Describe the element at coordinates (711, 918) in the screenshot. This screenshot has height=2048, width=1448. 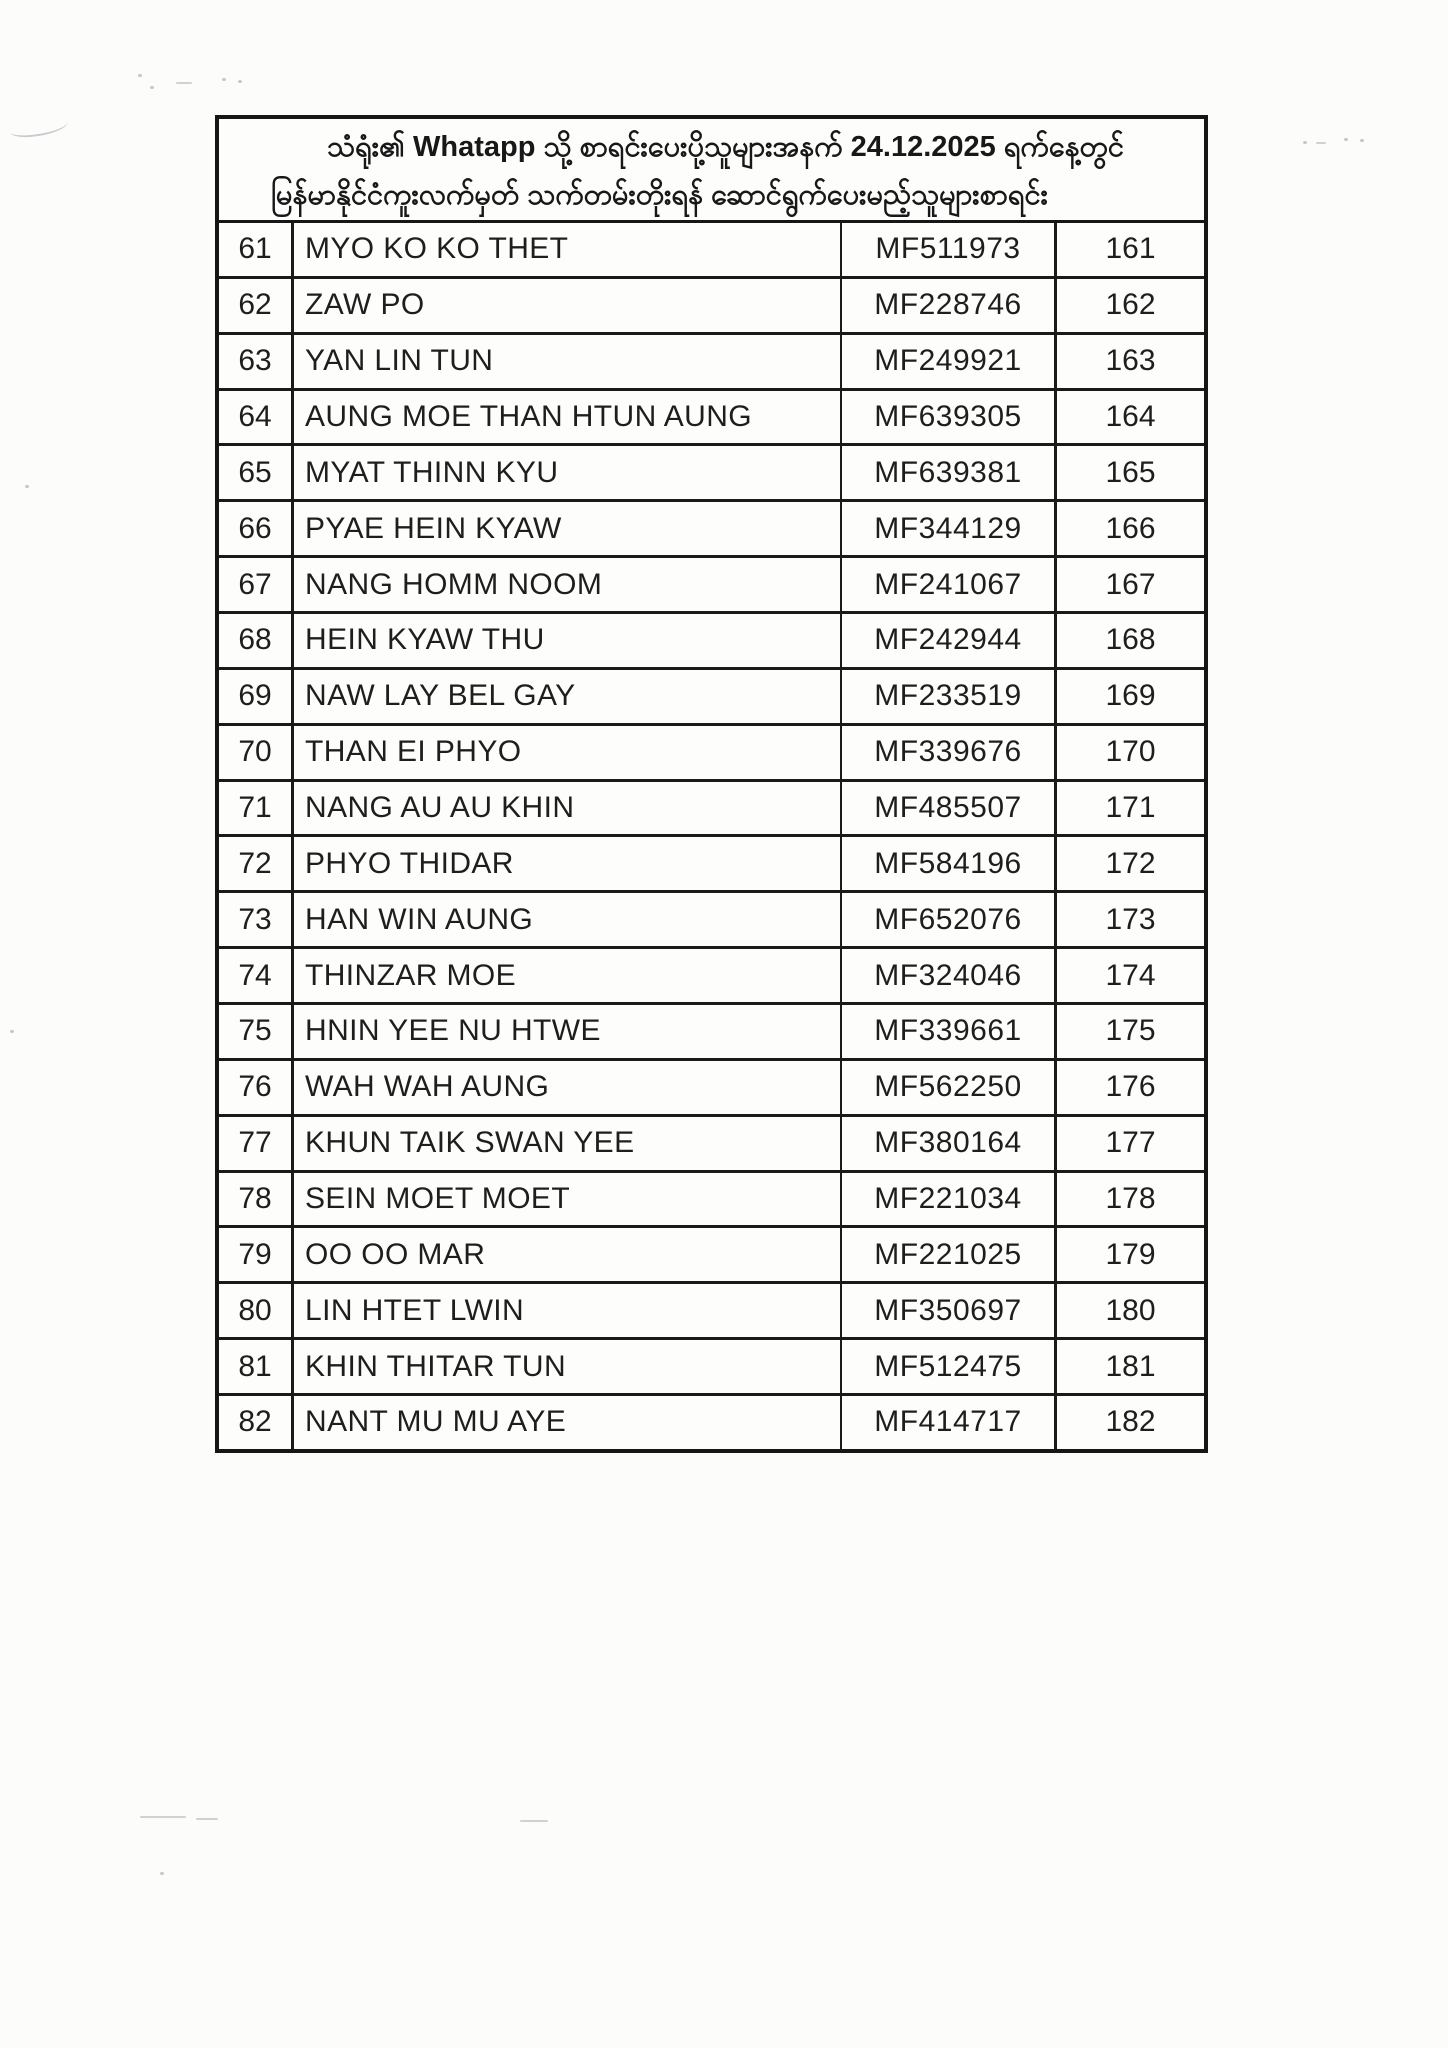
I see `table-row: 73 HAN WIN AUNG MF652076 173` at that location.